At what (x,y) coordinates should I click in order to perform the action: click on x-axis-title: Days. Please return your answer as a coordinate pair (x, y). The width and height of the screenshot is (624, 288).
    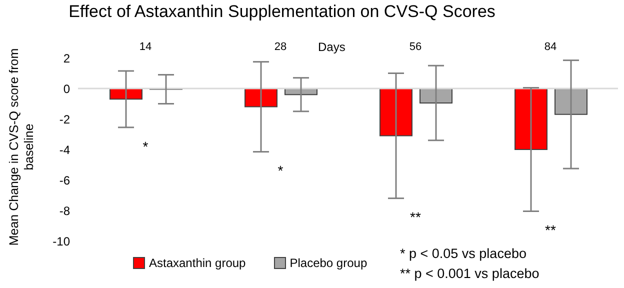
    Looking at the image, I should click on (332, 47).